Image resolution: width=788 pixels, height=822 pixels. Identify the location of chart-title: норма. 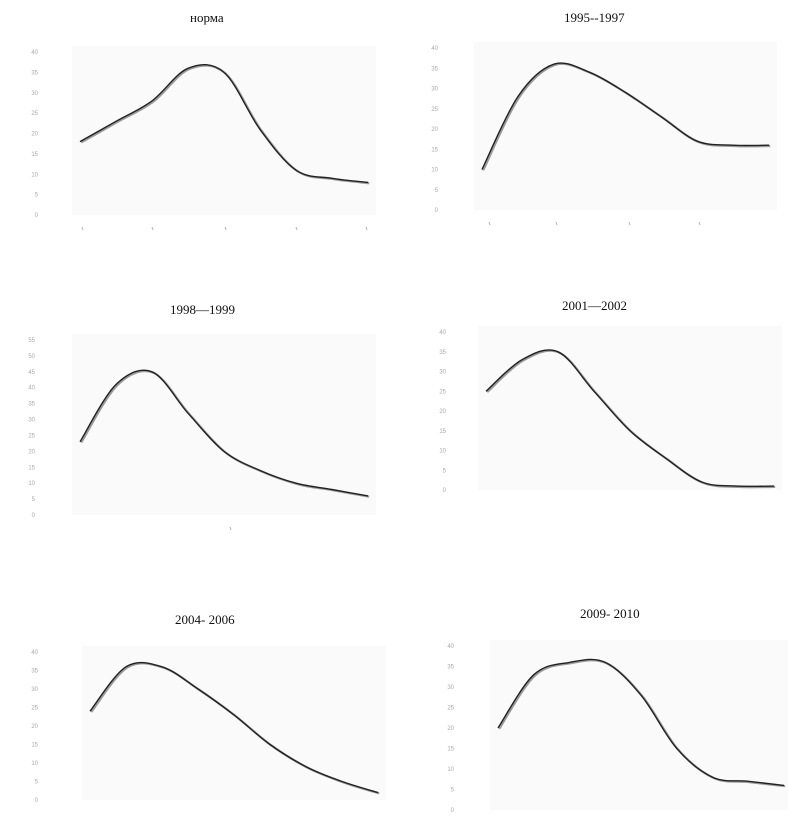
(207, 17).